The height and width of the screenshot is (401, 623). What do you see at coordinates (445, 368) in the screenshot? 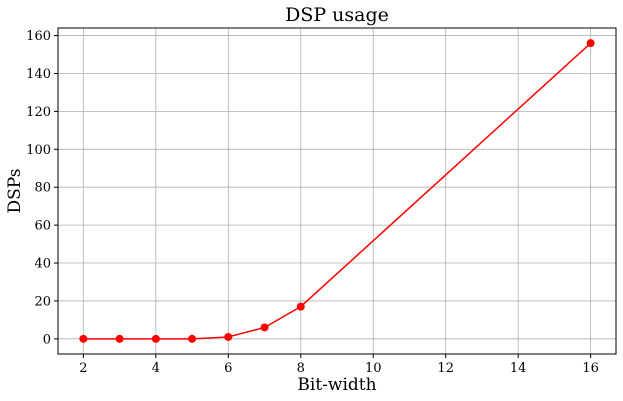
I see `x-tick-label: 12` at bounding box center [445, 368].